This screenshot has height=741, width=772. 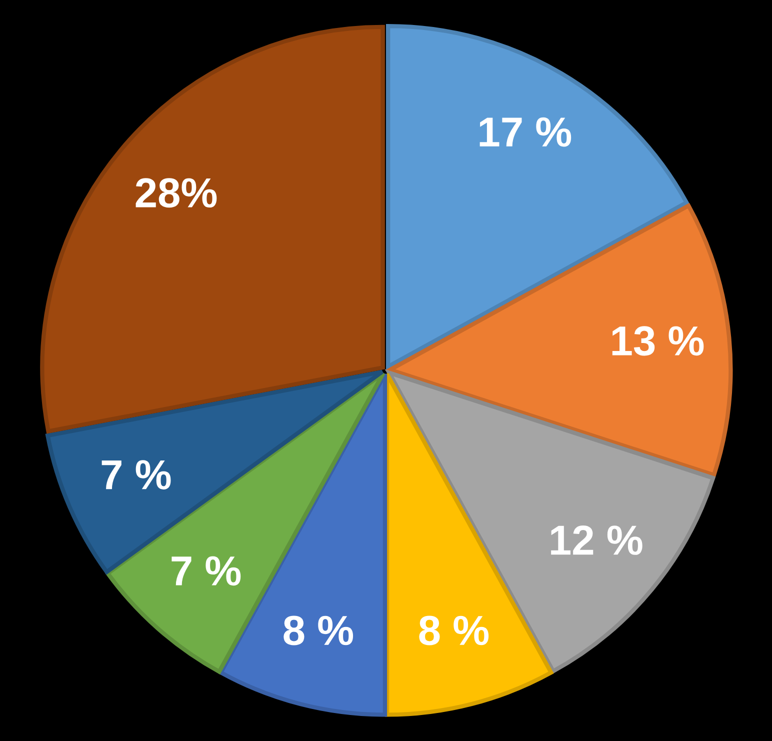 I want to click on data-label: 13 %, so click(x=658, y=341).